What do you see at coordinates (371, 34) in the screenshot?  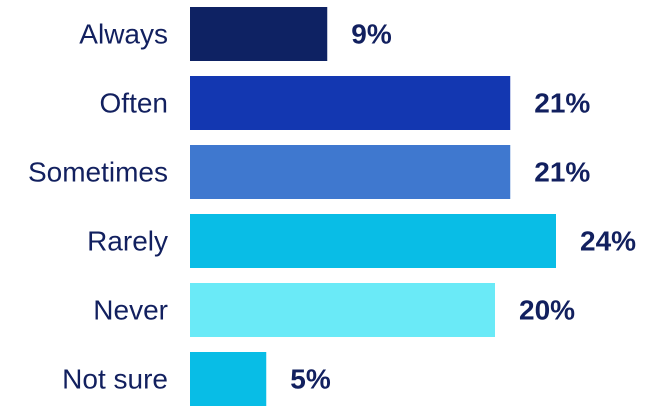 I see `value-label: 9%` at bounding box center [371, 34].